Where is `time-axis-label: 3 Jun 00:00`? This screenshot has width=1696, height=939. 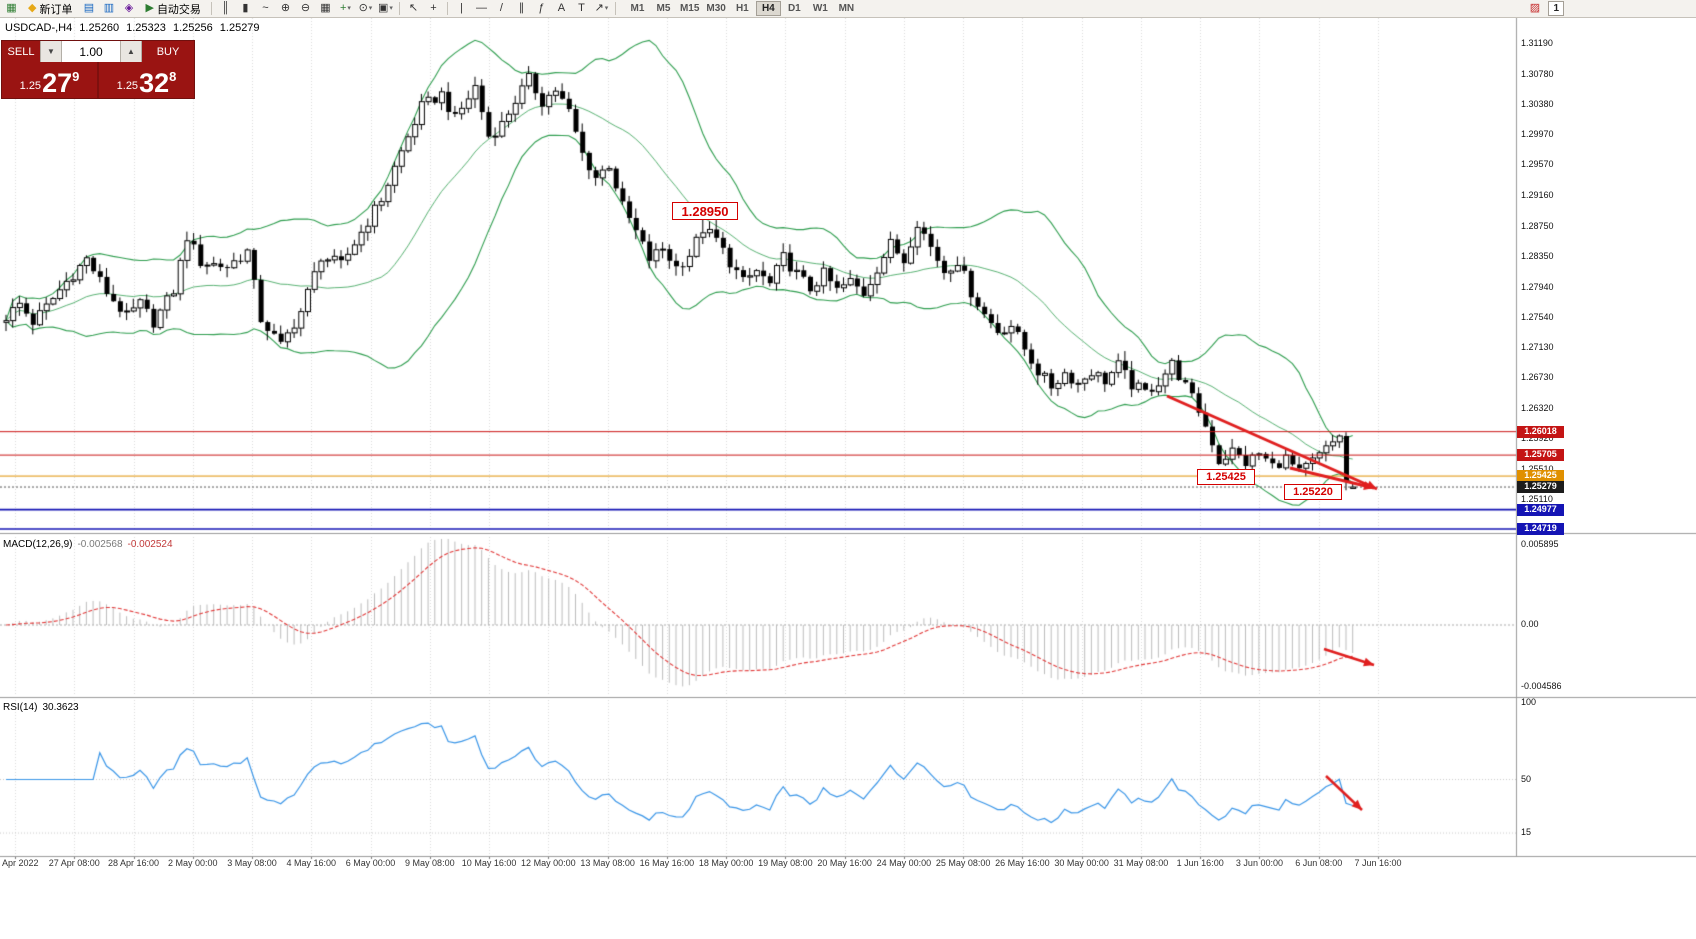 time-axis-label: 3 Jun 00:00 is located at coordinates (1259, 863).